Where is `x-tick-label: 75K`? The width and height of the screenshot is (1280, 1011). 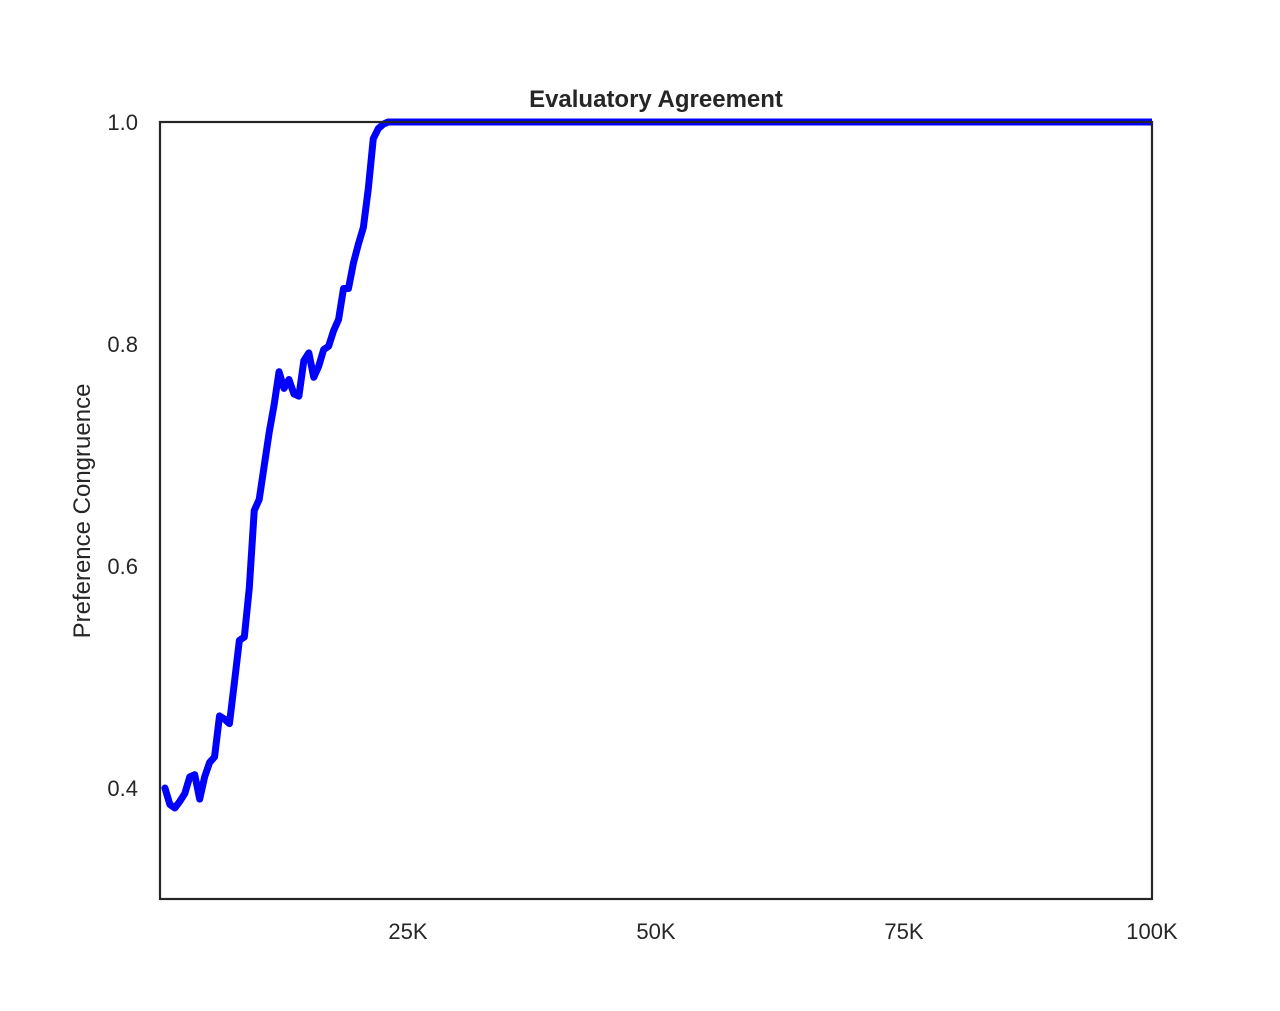 x-tick-label: 75K is located at coordinates (903, 931).